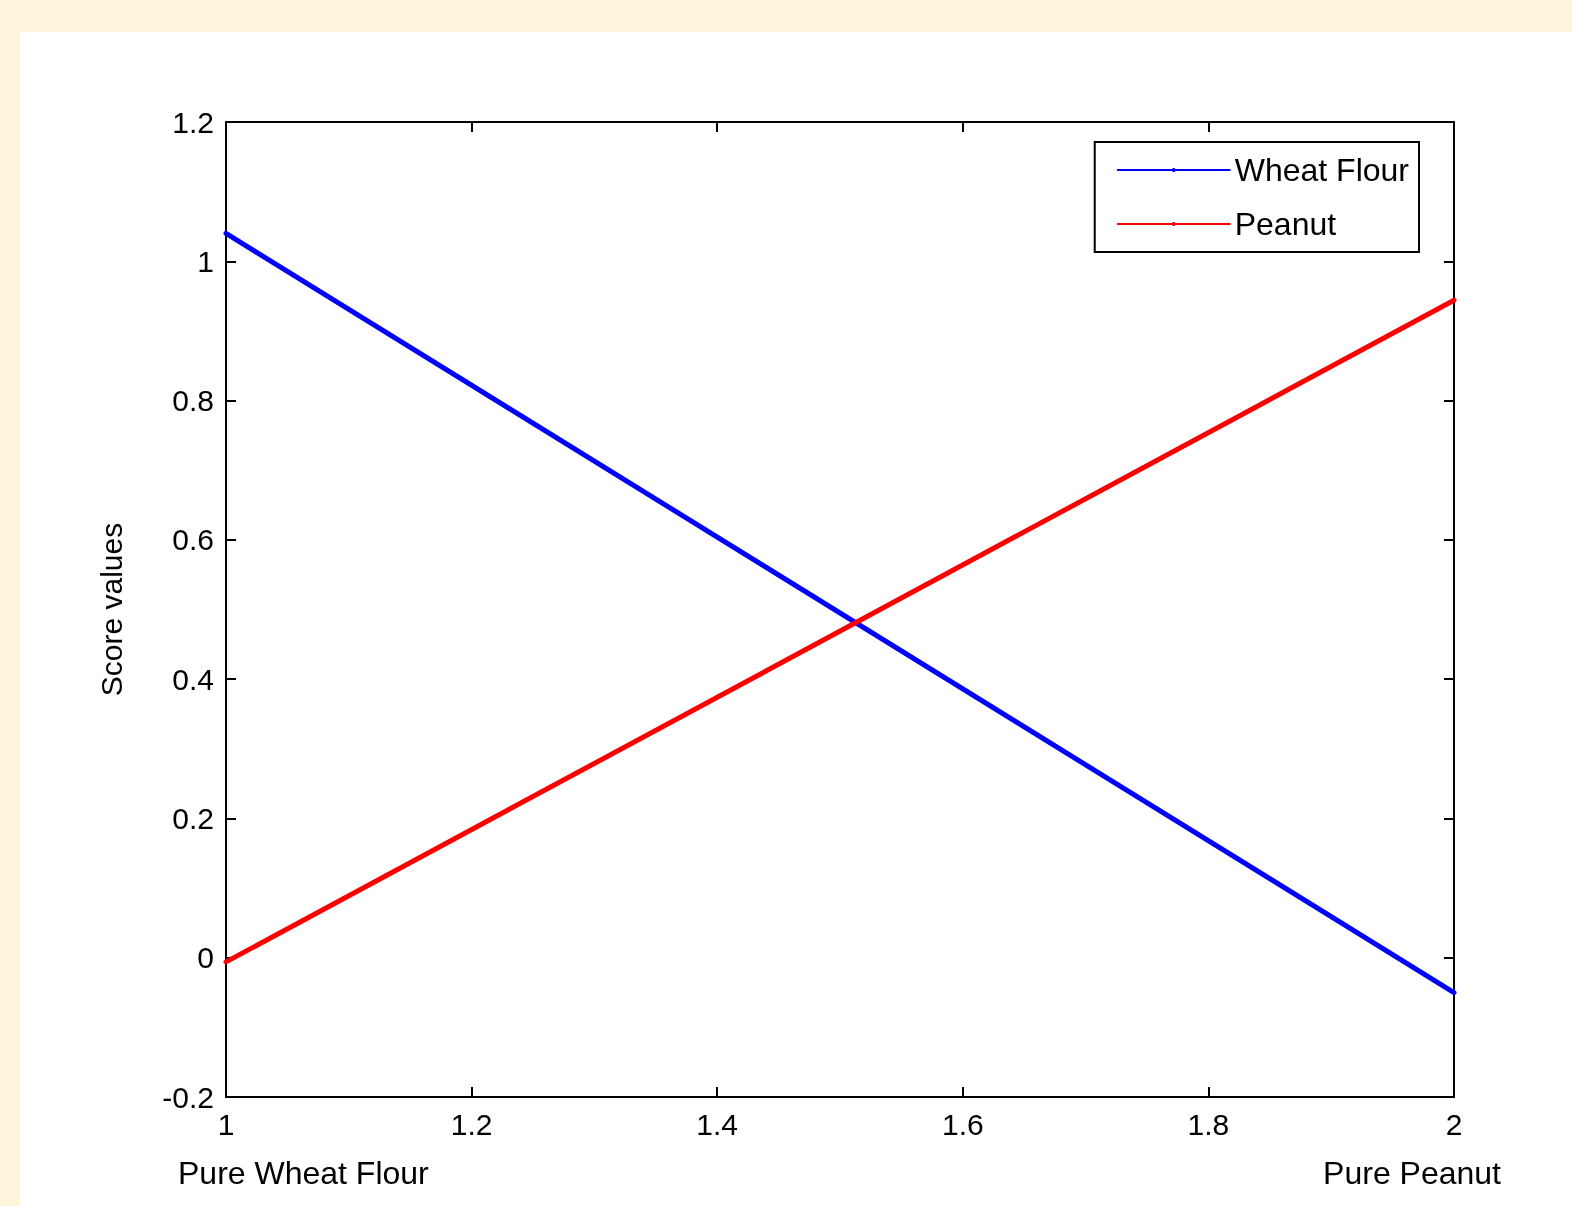 Image resolution: width=1572 pixels, height=1206 pixels. What do you see at coordinates (188, 1097) in the screenshot?
I see `y-tick-label: -0.2` at bounding box center [188, 1097].